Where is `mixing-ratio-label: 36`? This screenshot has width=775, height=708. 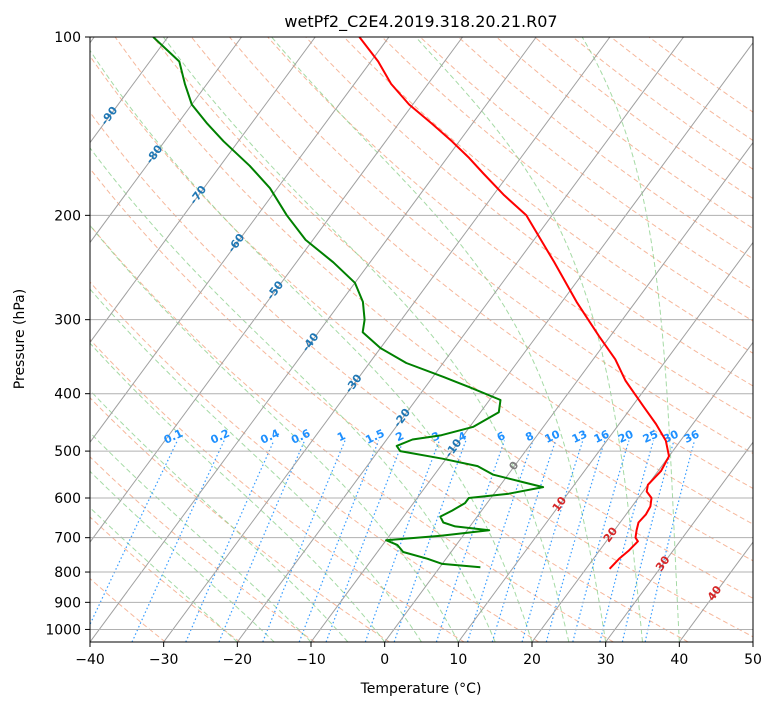
mixing-ratio-label: 36 is located at coordinates (692, 436).